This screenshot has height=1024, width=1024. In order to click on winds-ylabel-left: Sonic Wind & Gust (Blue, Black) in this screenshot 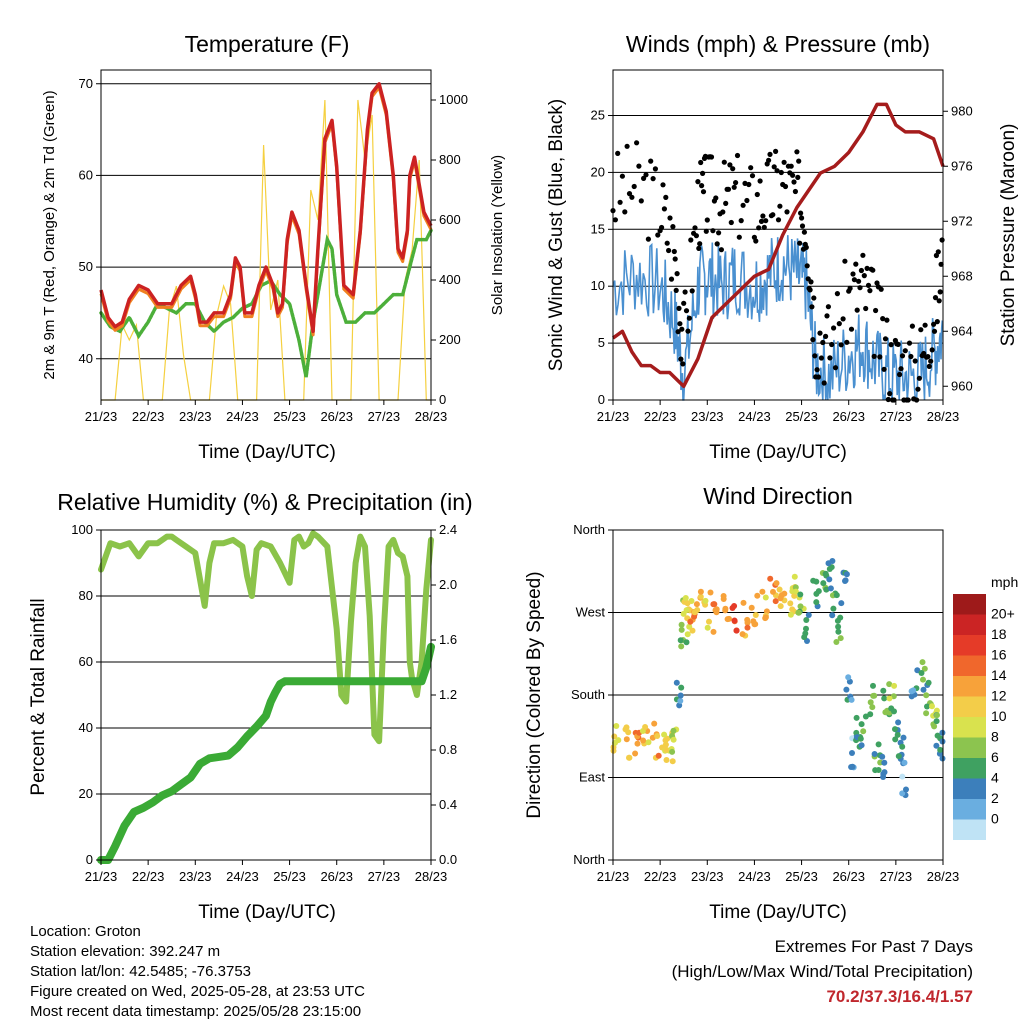, I will do `click(556, 235)`.